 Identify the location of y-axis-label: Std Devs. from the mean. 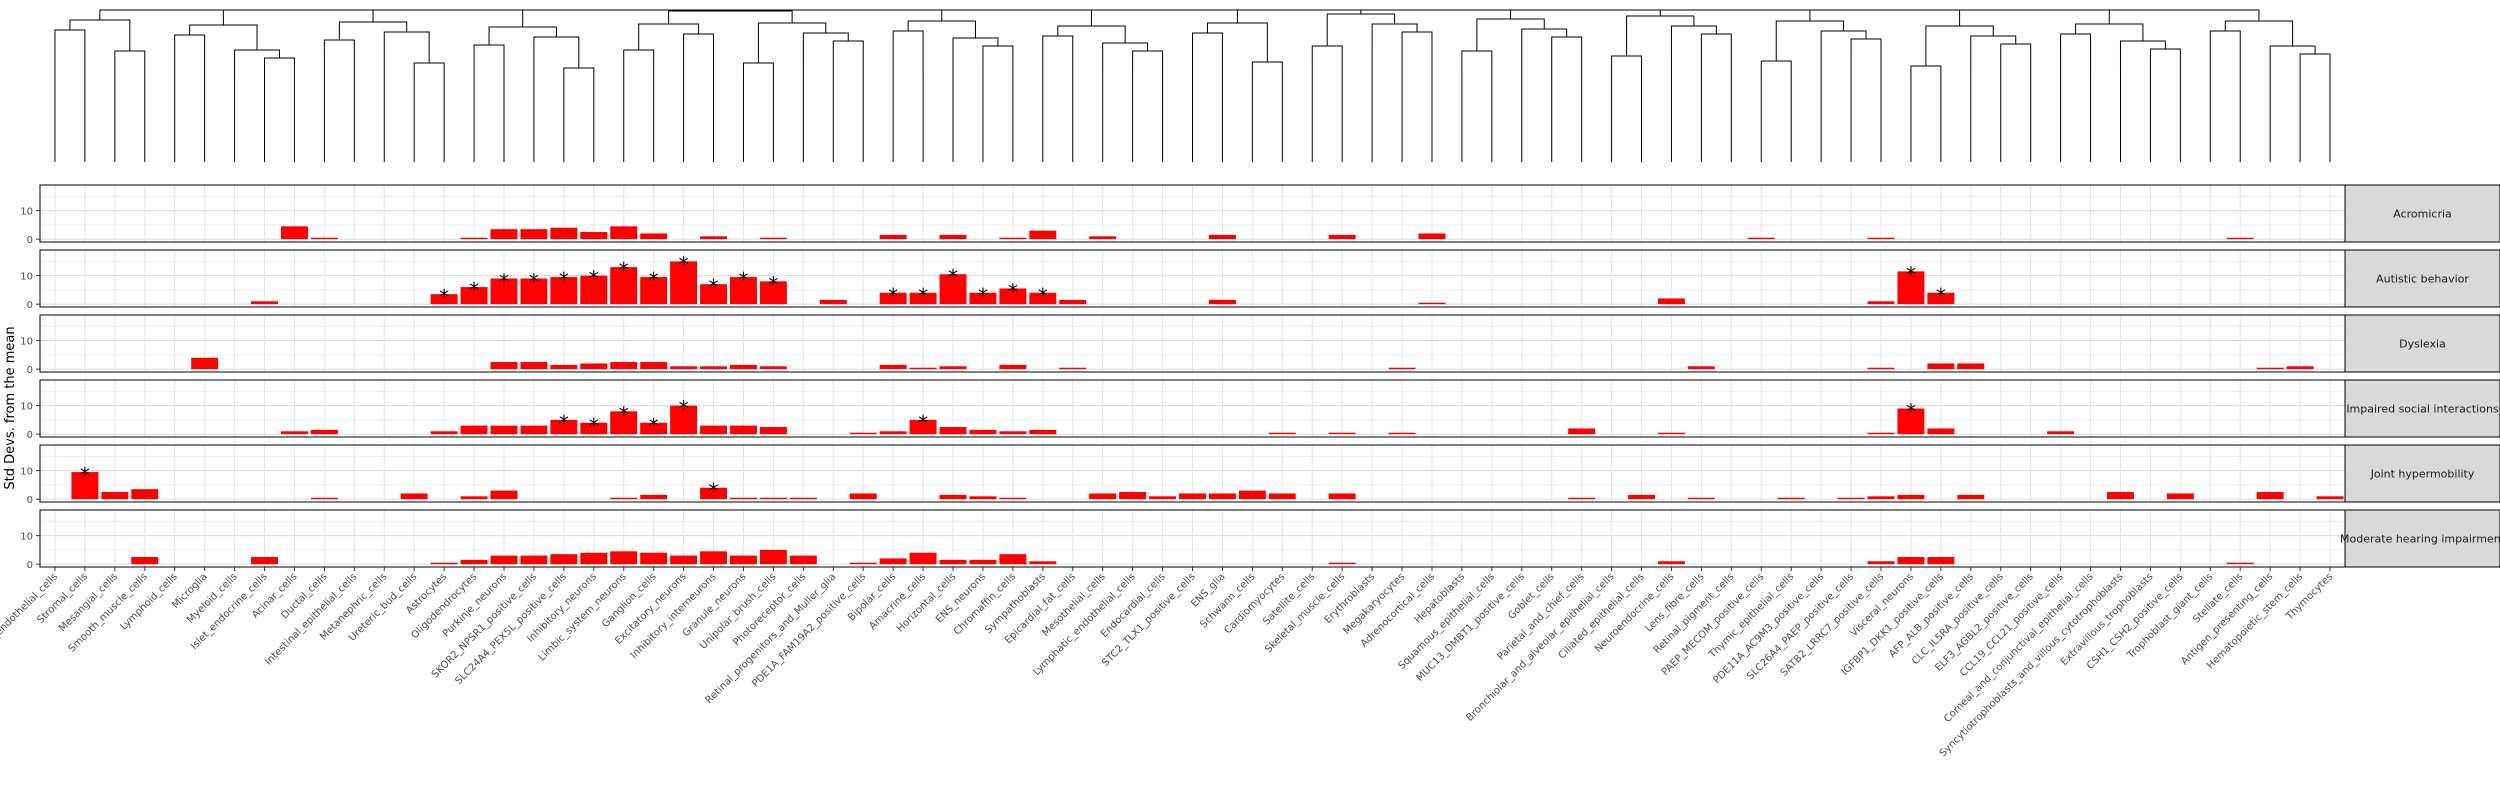
(10, 407).